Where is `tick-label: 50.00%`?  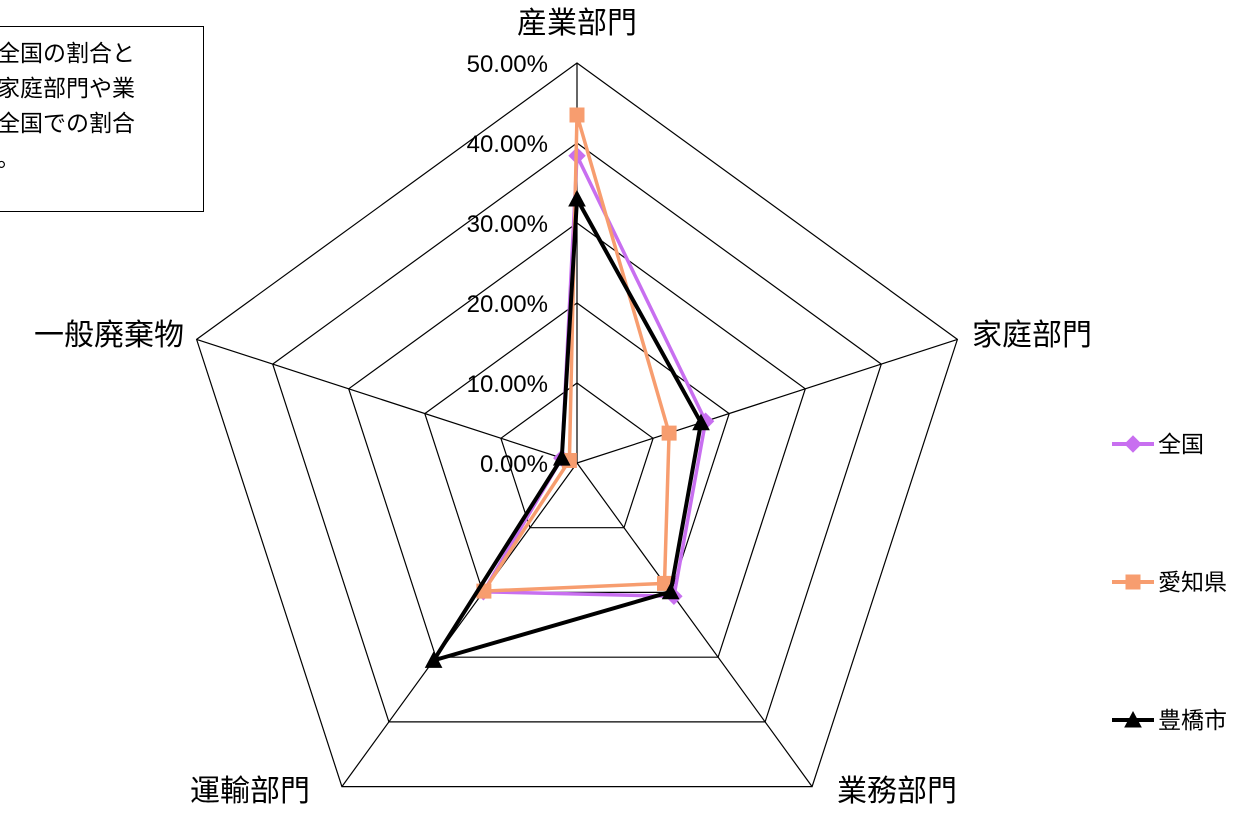
tick-label: 50.00% is located at coordinates (507, 64).